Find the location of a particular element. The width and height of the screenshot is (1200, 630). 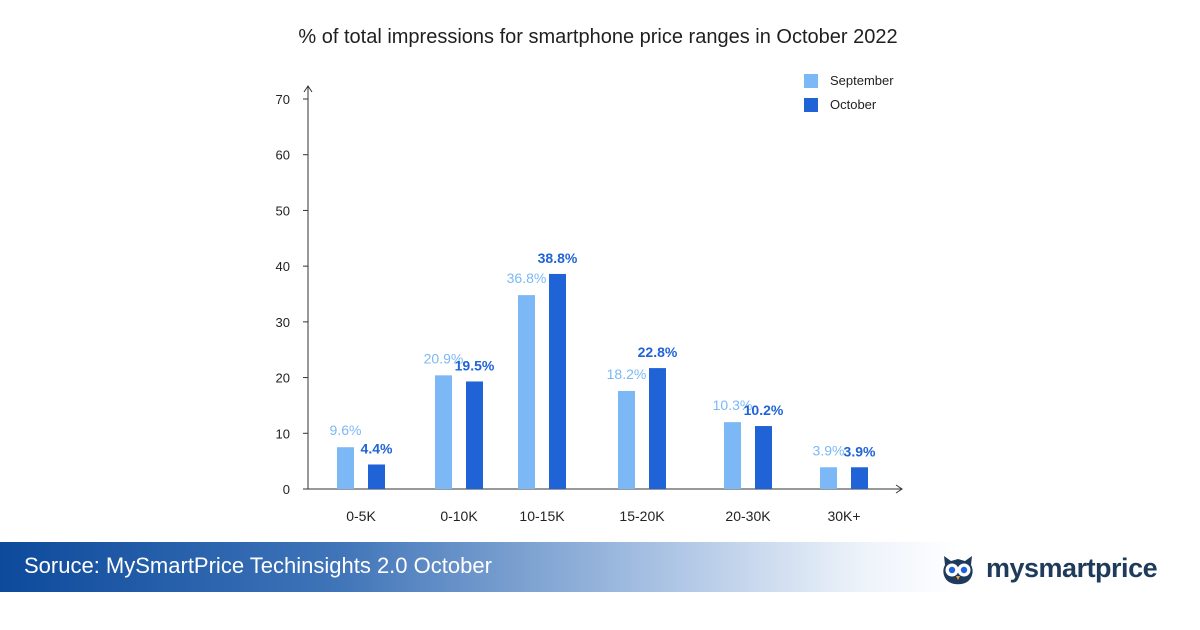

brand-logo: mysmartprice is located at coordinates (1048, 568).